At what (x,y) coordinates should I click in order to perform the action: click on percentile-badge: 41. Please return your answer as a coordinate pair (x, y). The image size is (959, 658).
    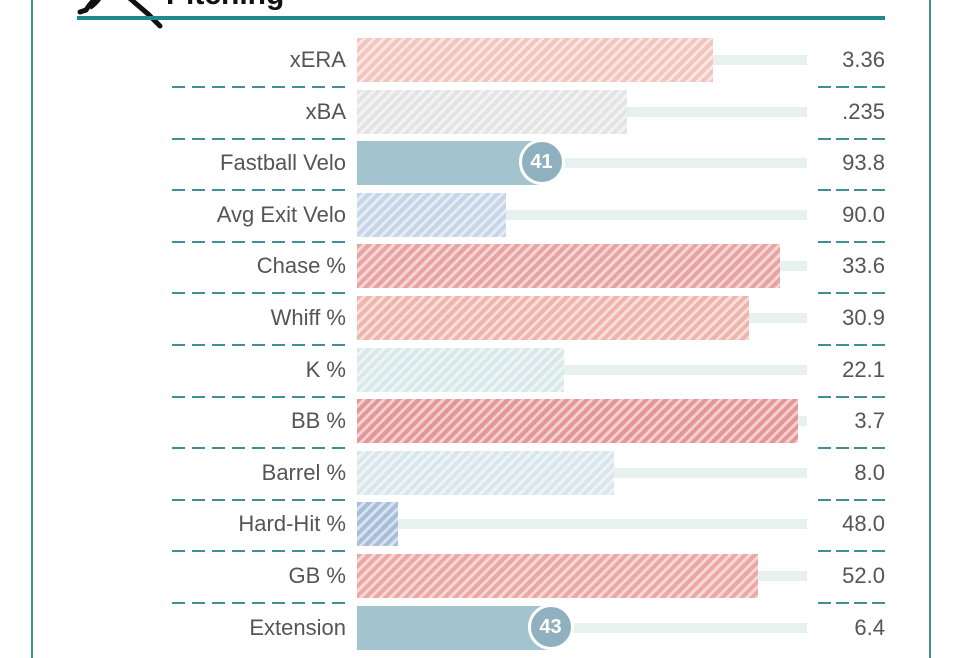
    Looking at the image, I should click on (541, 162).